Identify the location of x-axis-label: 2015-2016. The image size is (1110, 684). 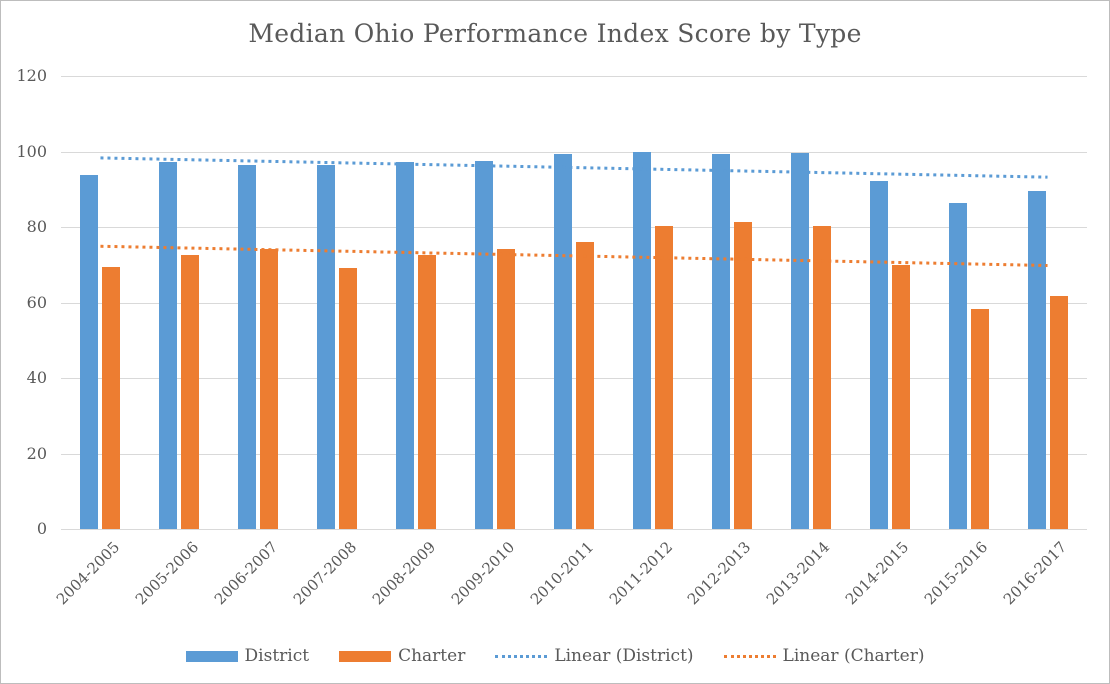
(956, 573).